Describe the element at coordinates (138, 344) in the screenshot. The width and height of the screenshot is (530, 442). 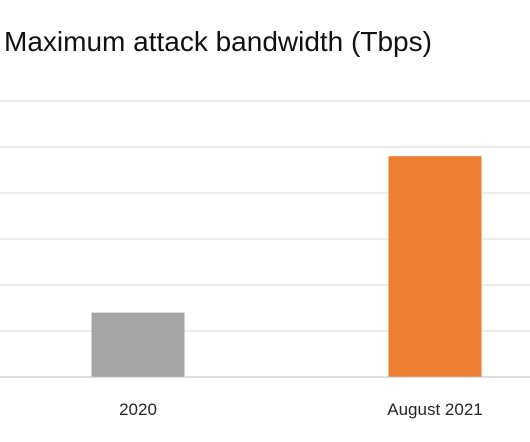
I see `bar-2020` at that location.